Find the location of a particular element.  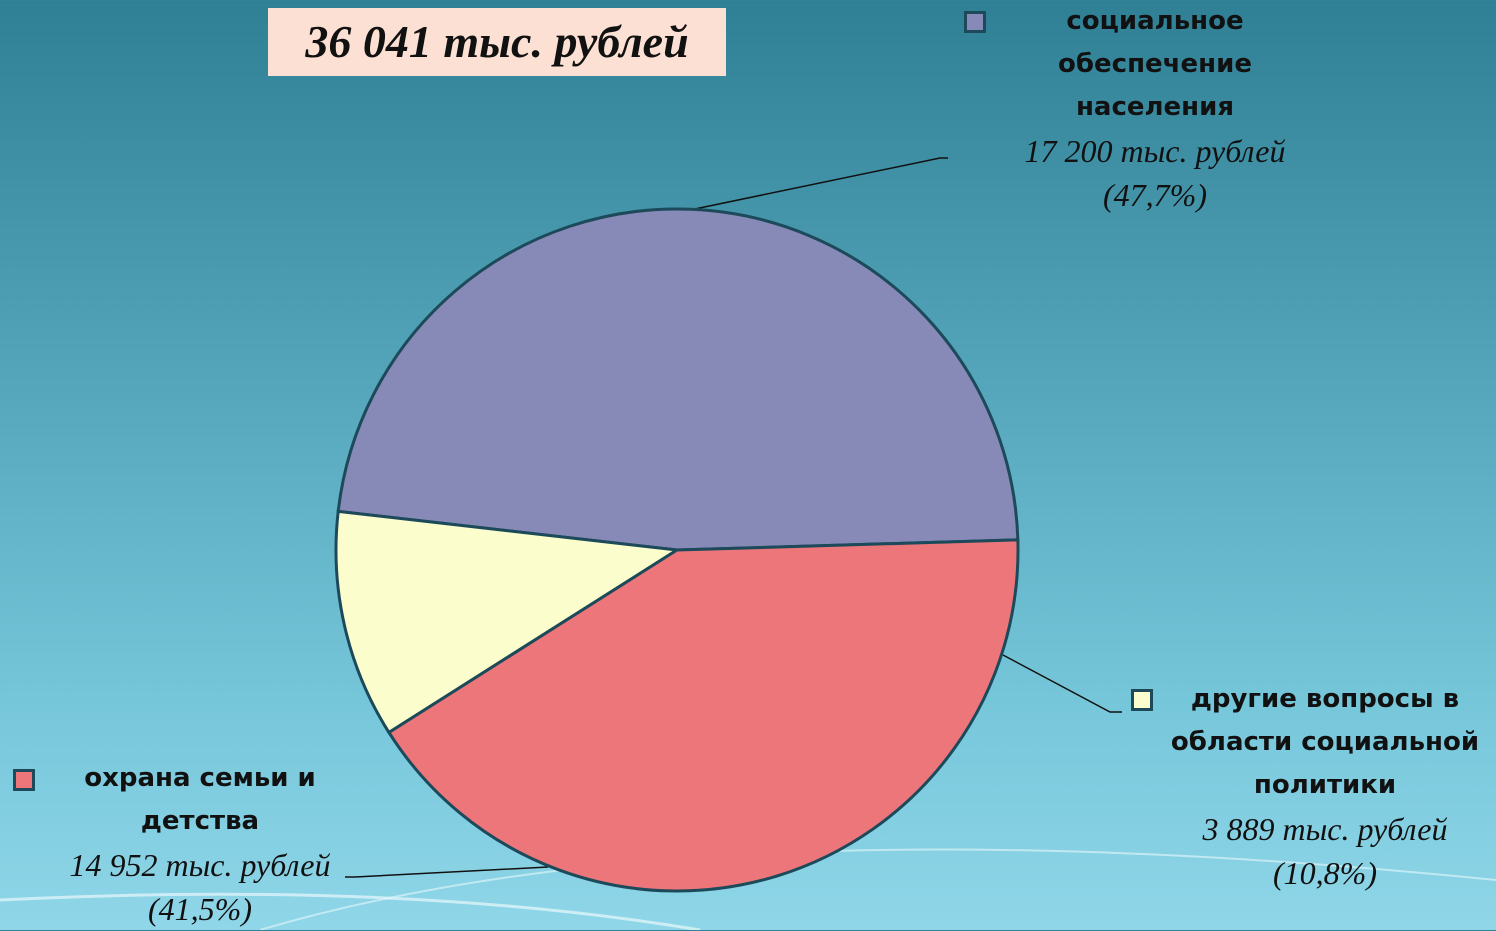

category-label: охрана семьи и детства is located at coordinates (200, 799).